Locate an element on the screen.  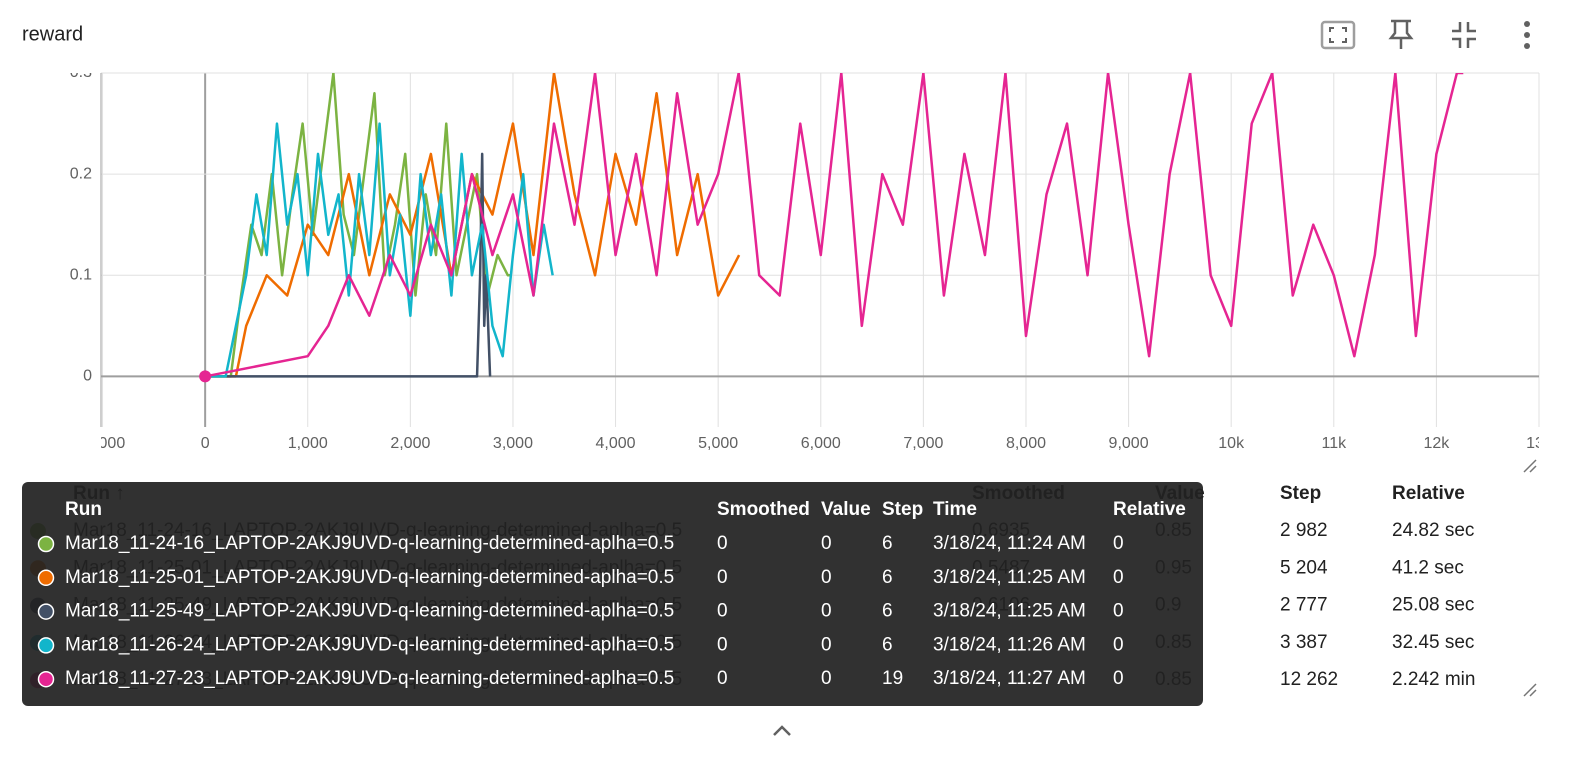
x-tick-label: 9,000 is located at coordinates (1129, 443).